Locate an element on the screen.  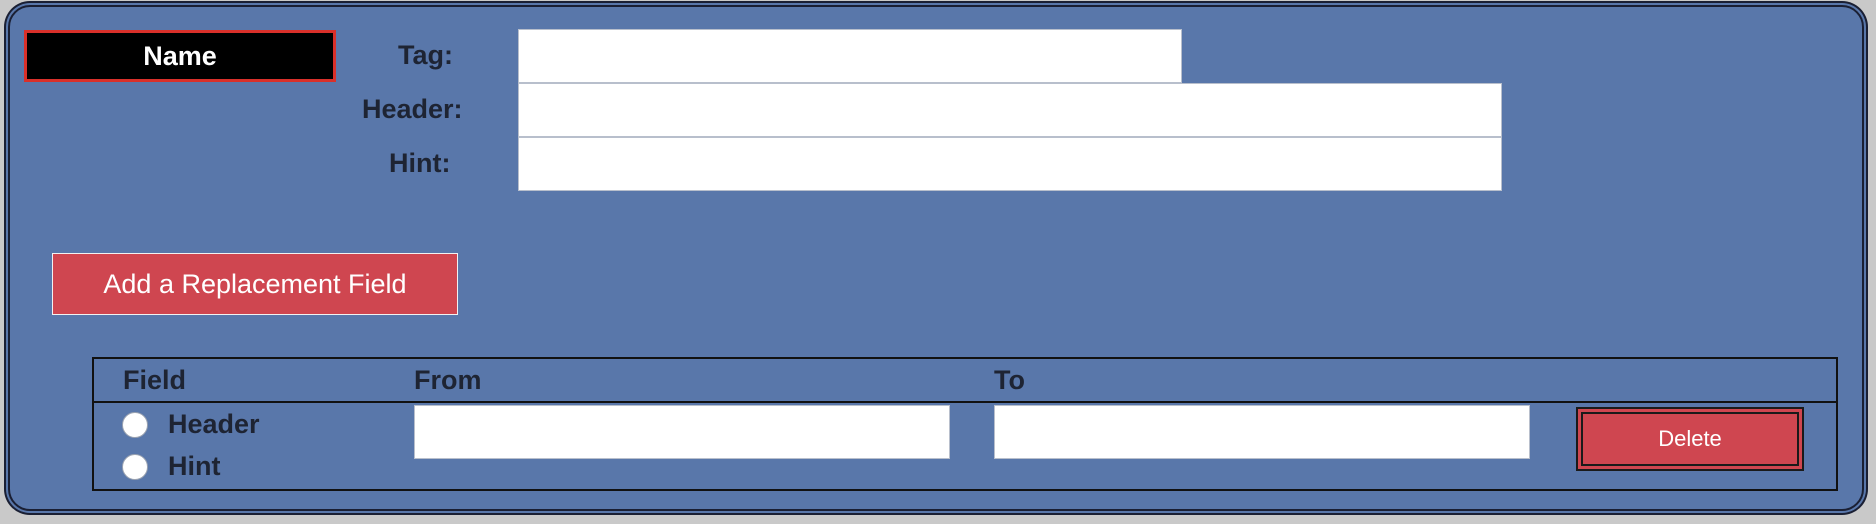
delete-button-inner: Delete is located at coordinates (1690, 439).